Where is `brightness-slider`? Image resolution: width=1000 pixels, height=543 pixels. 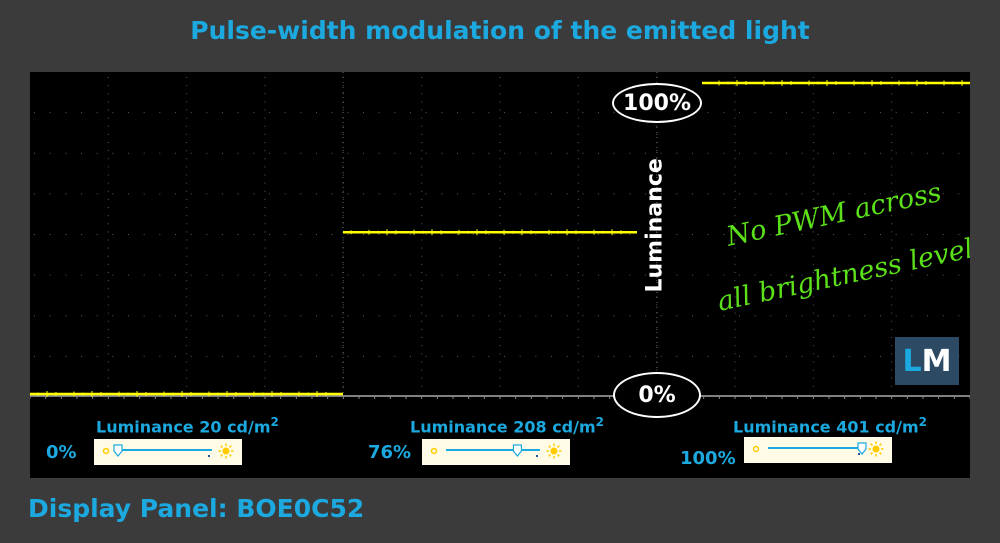
brightness-slider is located at coordinates (168, 452).